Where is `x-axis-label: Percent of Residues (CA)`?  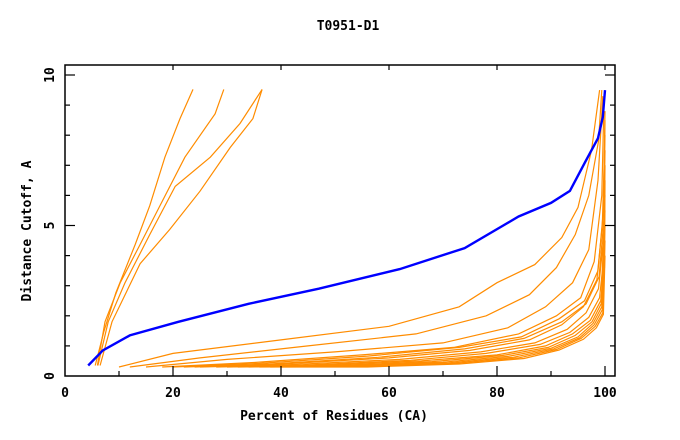 x-axis-label: Percent of Residues (CA) is located at coordinates (334, 416).